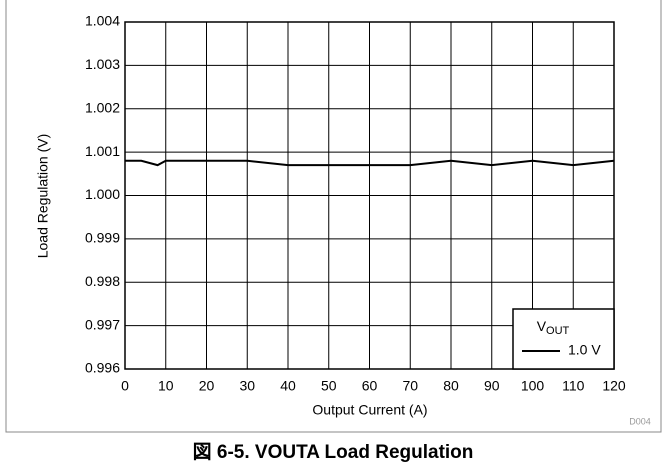 Image resolution: width=667 pixels, height=473 pixels. I want to click on x-tick-label: 120, so click(614, 386).